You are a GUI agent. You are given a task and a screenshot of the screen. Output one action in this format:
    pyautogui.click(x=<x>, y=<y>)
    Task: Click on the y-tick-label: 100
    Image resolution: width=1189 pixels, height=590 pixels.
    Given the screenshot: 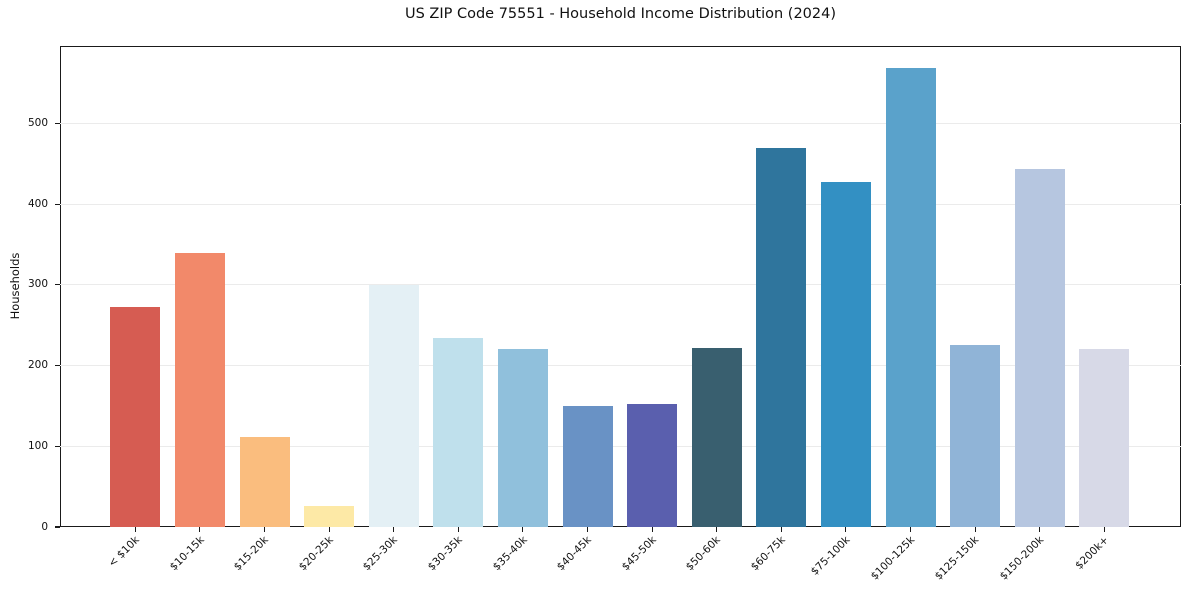 What is the action you would take?
    pyautogui.click(x=37, y=445)
    